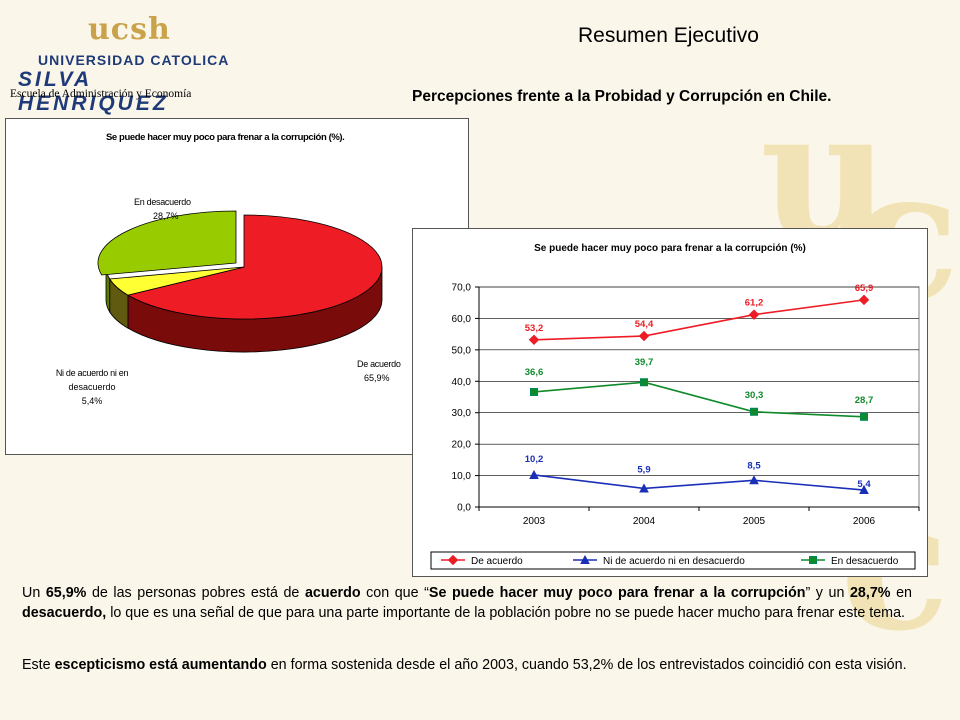 The height and width of the screenshot is (720, 960). Describe the element at coordinates (166, 216) in the screenshot. I see `pie-value-desacuerdo: 28,7%` at that location.